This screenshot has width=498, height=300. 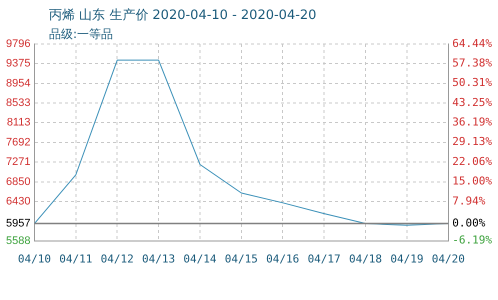 What do you see at coordinates (469, 223) in the screenshot?
I see `y2-tick-label: 0.00%` at bounding box center [469, 223].